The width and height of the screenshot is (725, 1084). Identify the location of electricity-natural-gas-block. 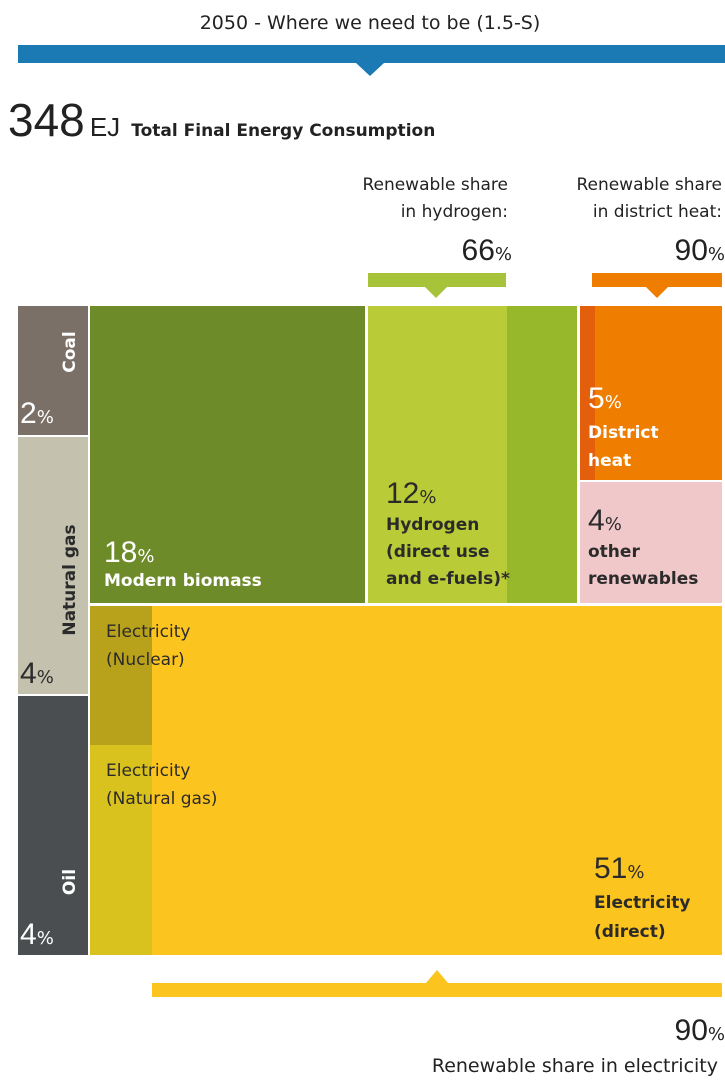
(121, 850).